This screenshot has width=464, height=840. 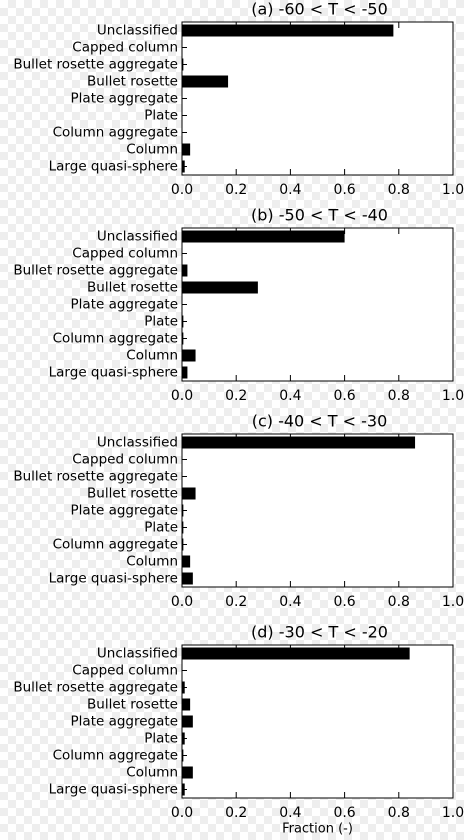 What do you see at coordinates (319, 632) in the screenshot?
I see `panel-title: (d) -30 < T < -20` at bounding box center [319, 632].